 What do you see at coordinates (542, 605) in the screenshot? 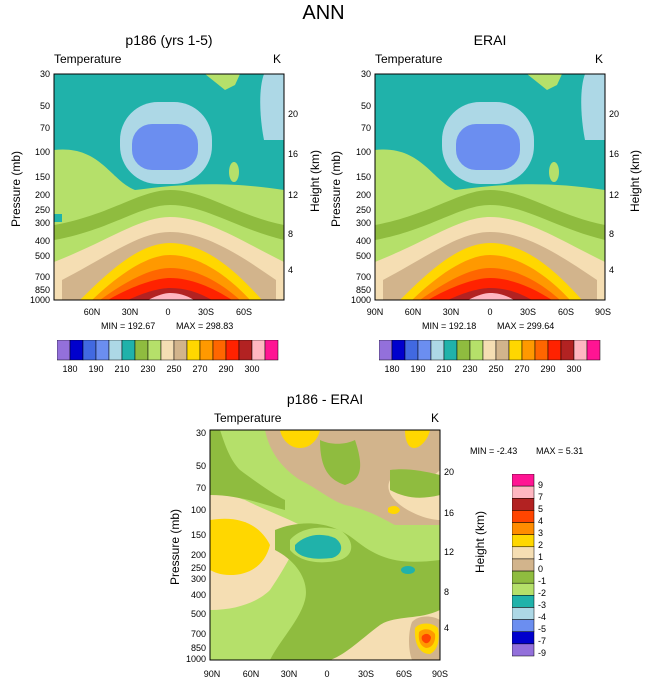
I see `svg-text: -3` at bounding box center [542, 605].